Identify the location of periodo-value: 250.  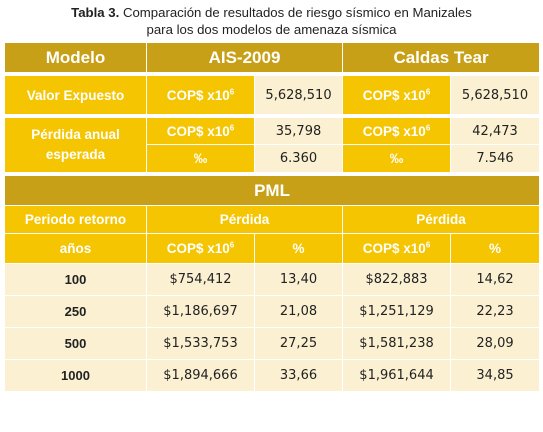
(75, 311).